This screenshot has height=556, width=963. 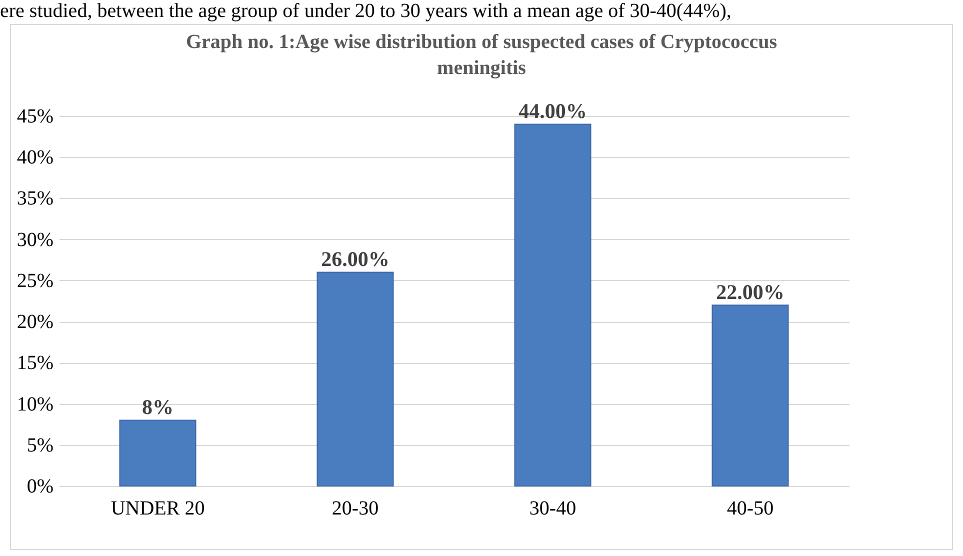 What do you see at coordinates (158, 407) in the screenshot?
I see `data-label: 8%` at bounding box center [158, 407].